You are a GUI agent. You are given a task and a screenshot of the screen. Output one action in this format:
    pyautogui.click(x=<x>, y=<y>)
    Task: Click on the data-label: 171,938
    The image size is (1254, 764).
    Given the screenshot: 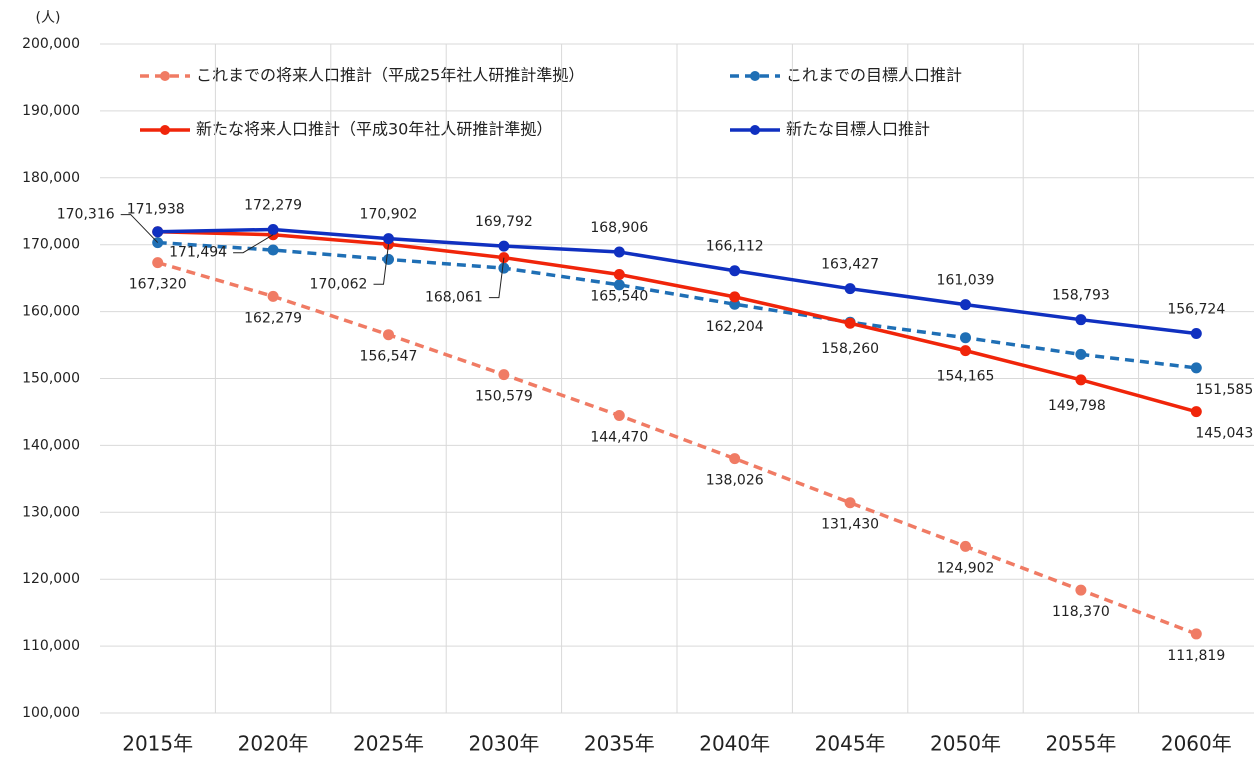 What is the action you would take?
    pyautogui.click(x=156, y=210)
    